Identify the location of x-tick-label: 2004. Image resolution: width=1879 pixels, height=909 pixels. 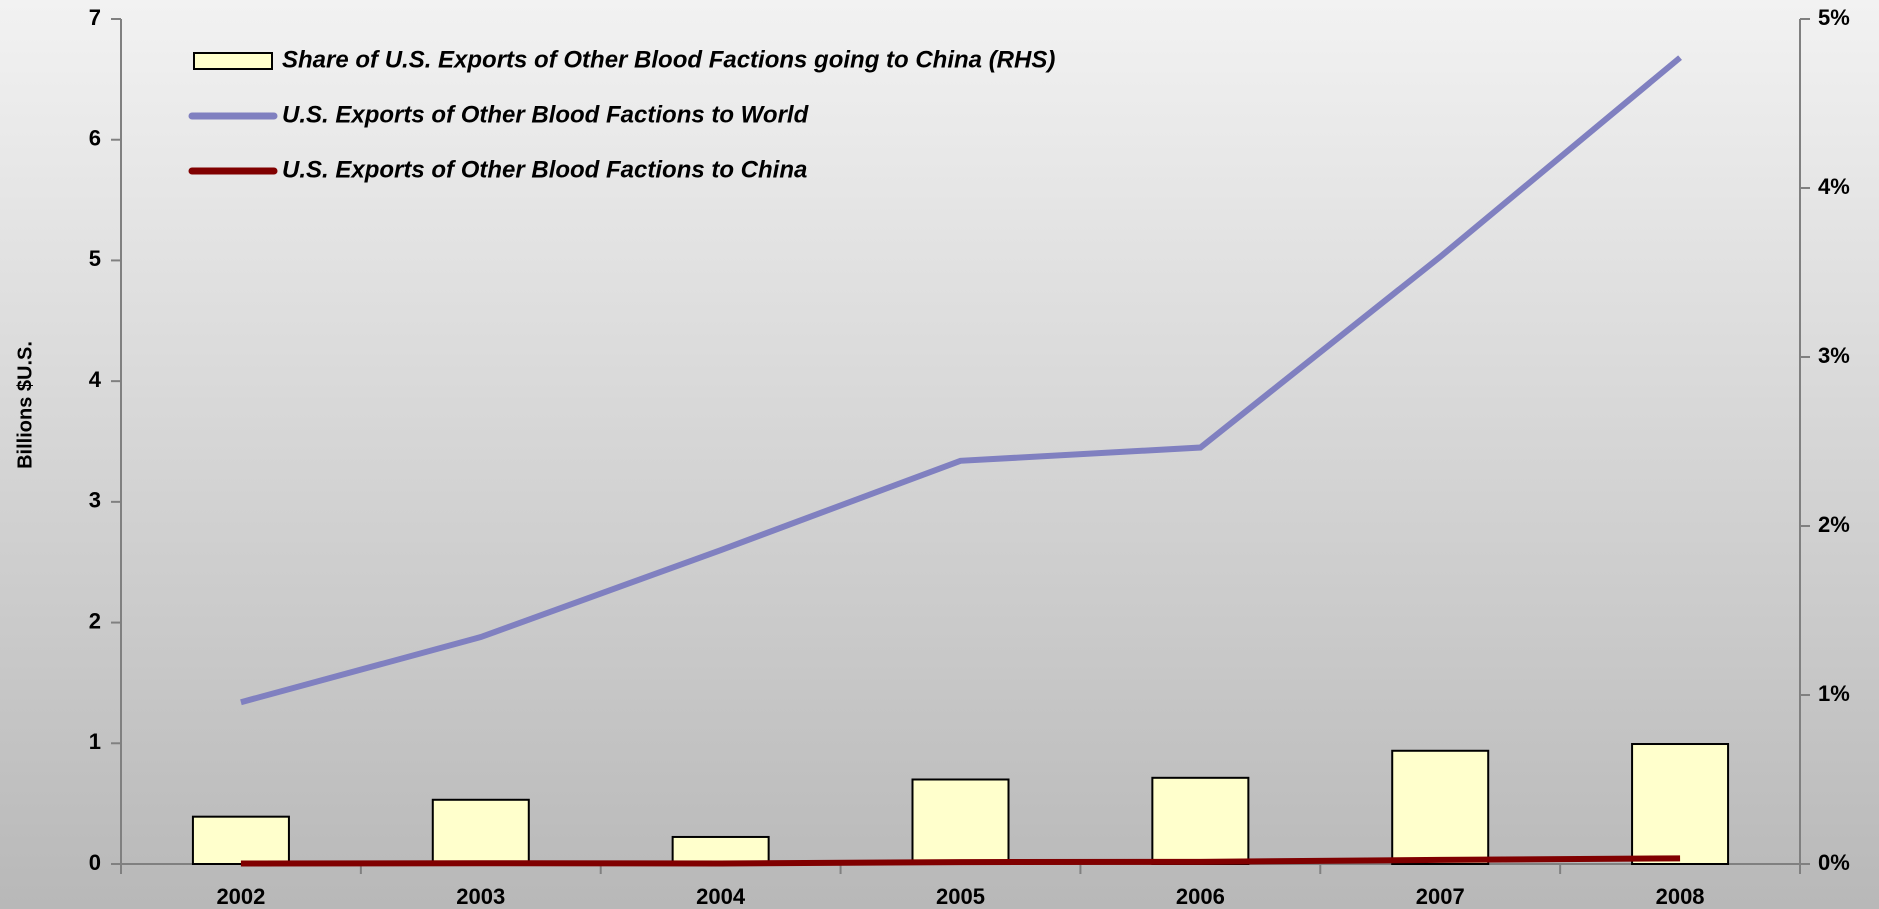
(721, 896).